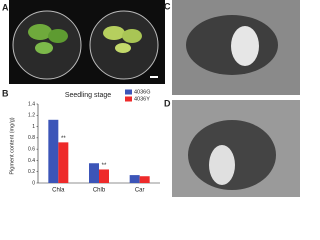  Describe the element at coordinates (33, 183) in the screenshot. I see `y-tick-label: 0` at that location.